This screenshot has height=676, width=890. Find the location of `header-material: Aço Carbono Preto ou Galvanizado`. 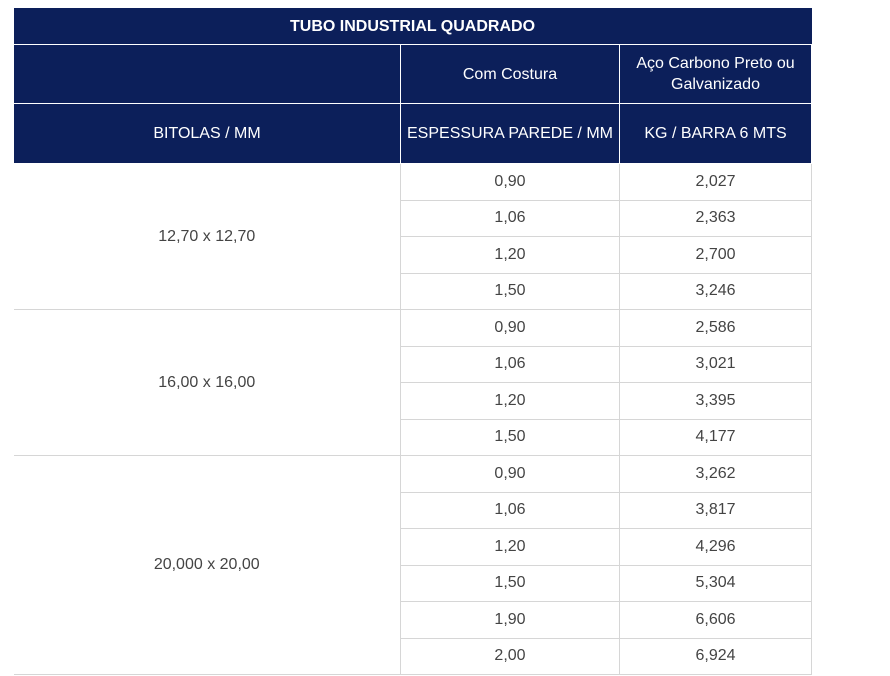

header-material: Aço Carbono Preto ou Galvanizado is located at coordinates (715, 74).